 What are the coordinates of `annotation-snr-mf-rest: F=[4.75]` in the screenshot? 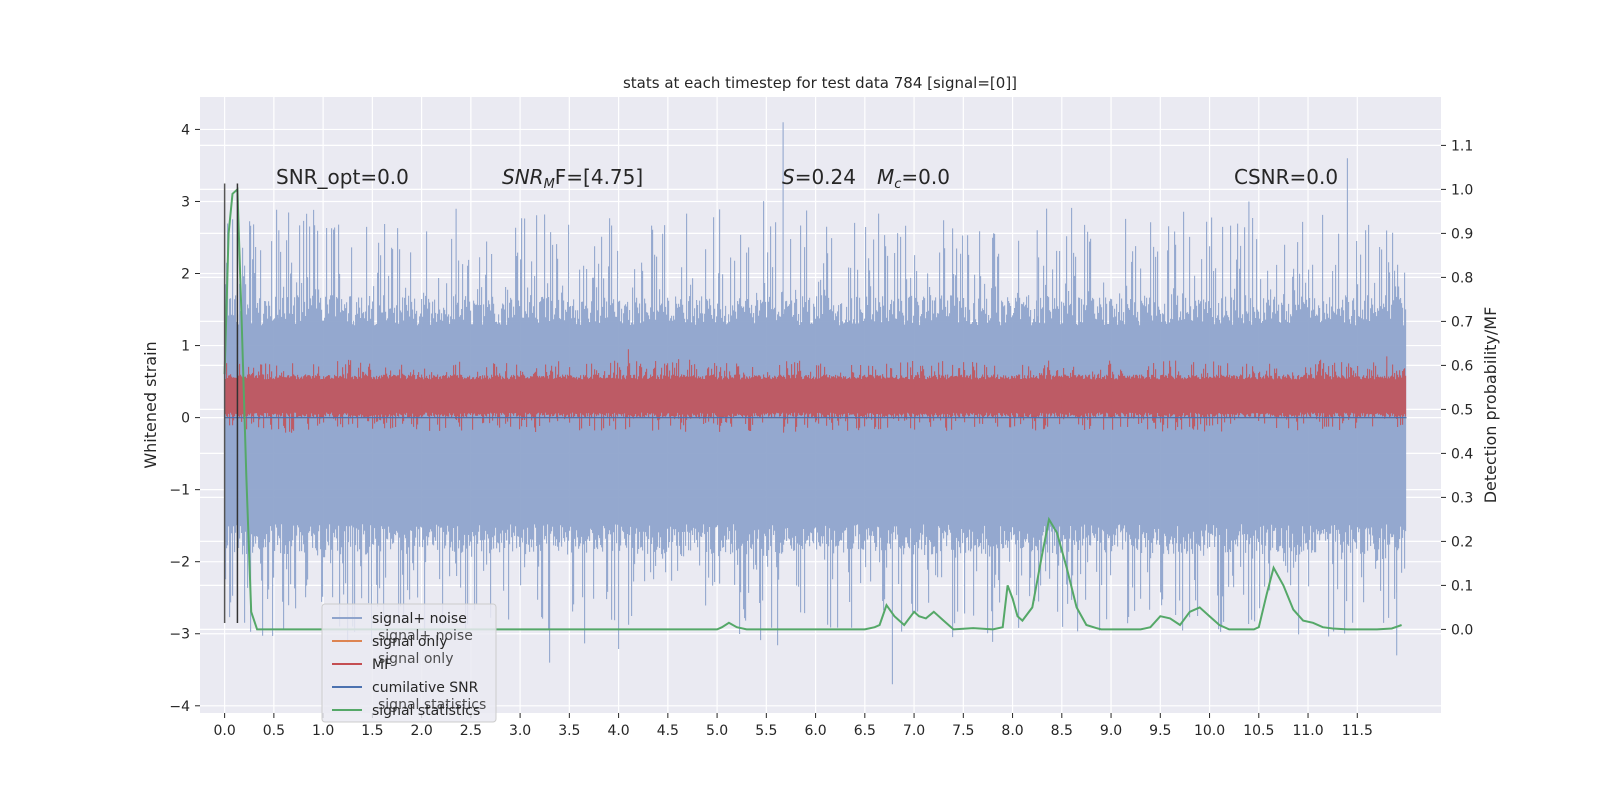 It's located at (599, 177).